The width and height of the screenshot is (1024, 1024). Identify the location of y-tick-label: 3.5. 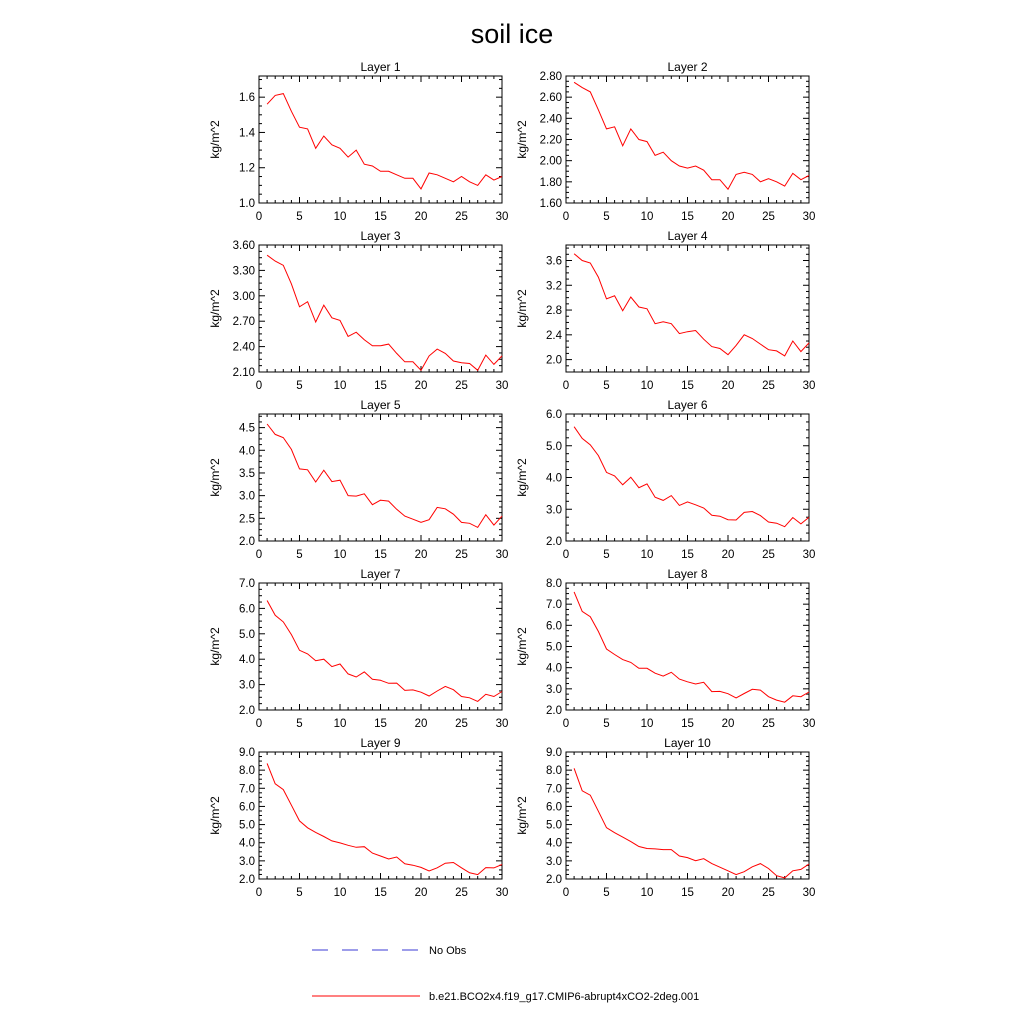
(247, 474).